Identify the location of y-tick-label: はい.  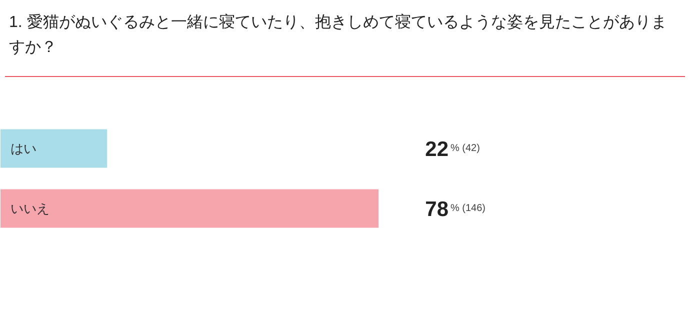
(23, 148).